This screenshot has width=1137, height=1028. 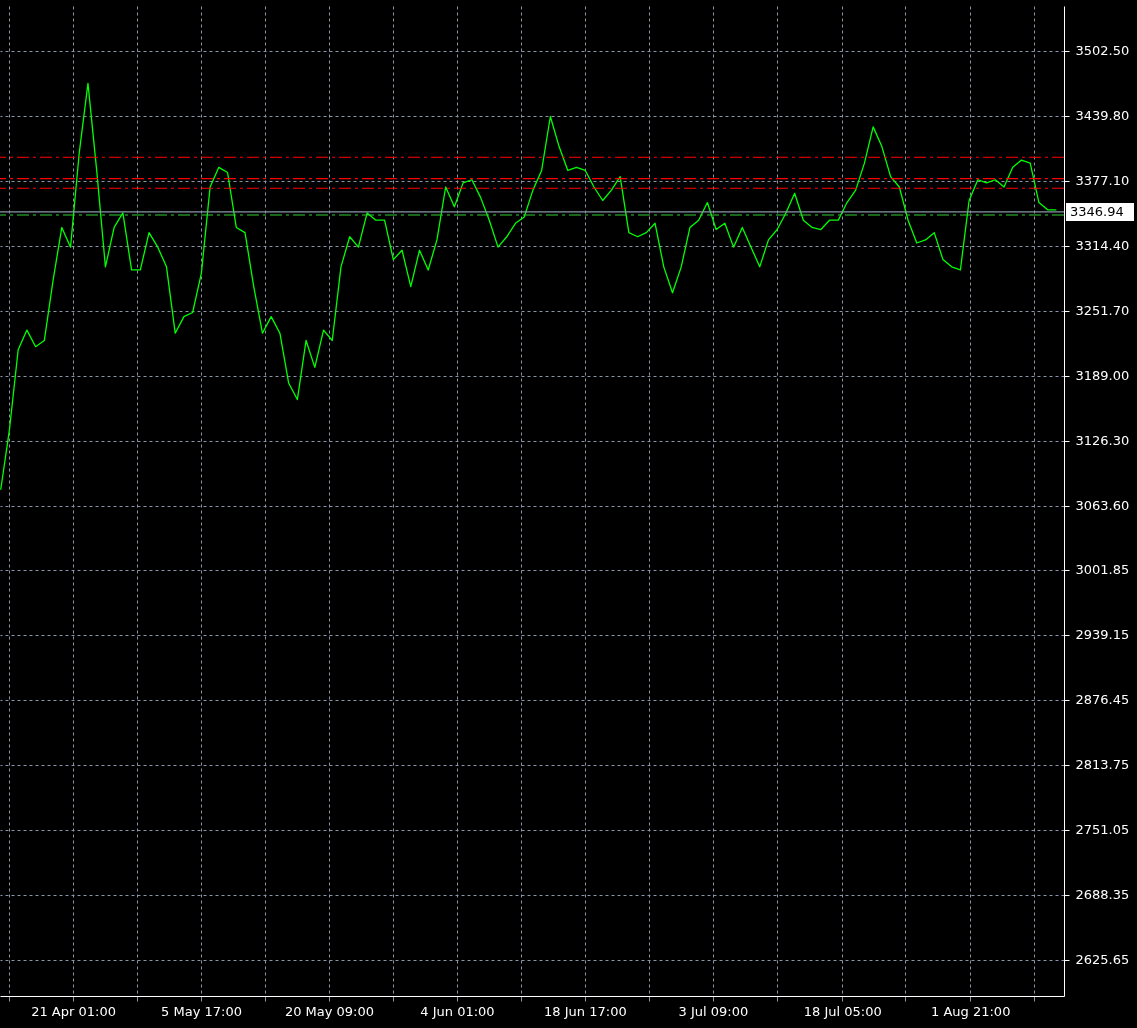 What do you see at coordinates (1102, 570) in the screenshot?
I see `y-tick-label: 3001.85` at bounding box center [1102, 570].